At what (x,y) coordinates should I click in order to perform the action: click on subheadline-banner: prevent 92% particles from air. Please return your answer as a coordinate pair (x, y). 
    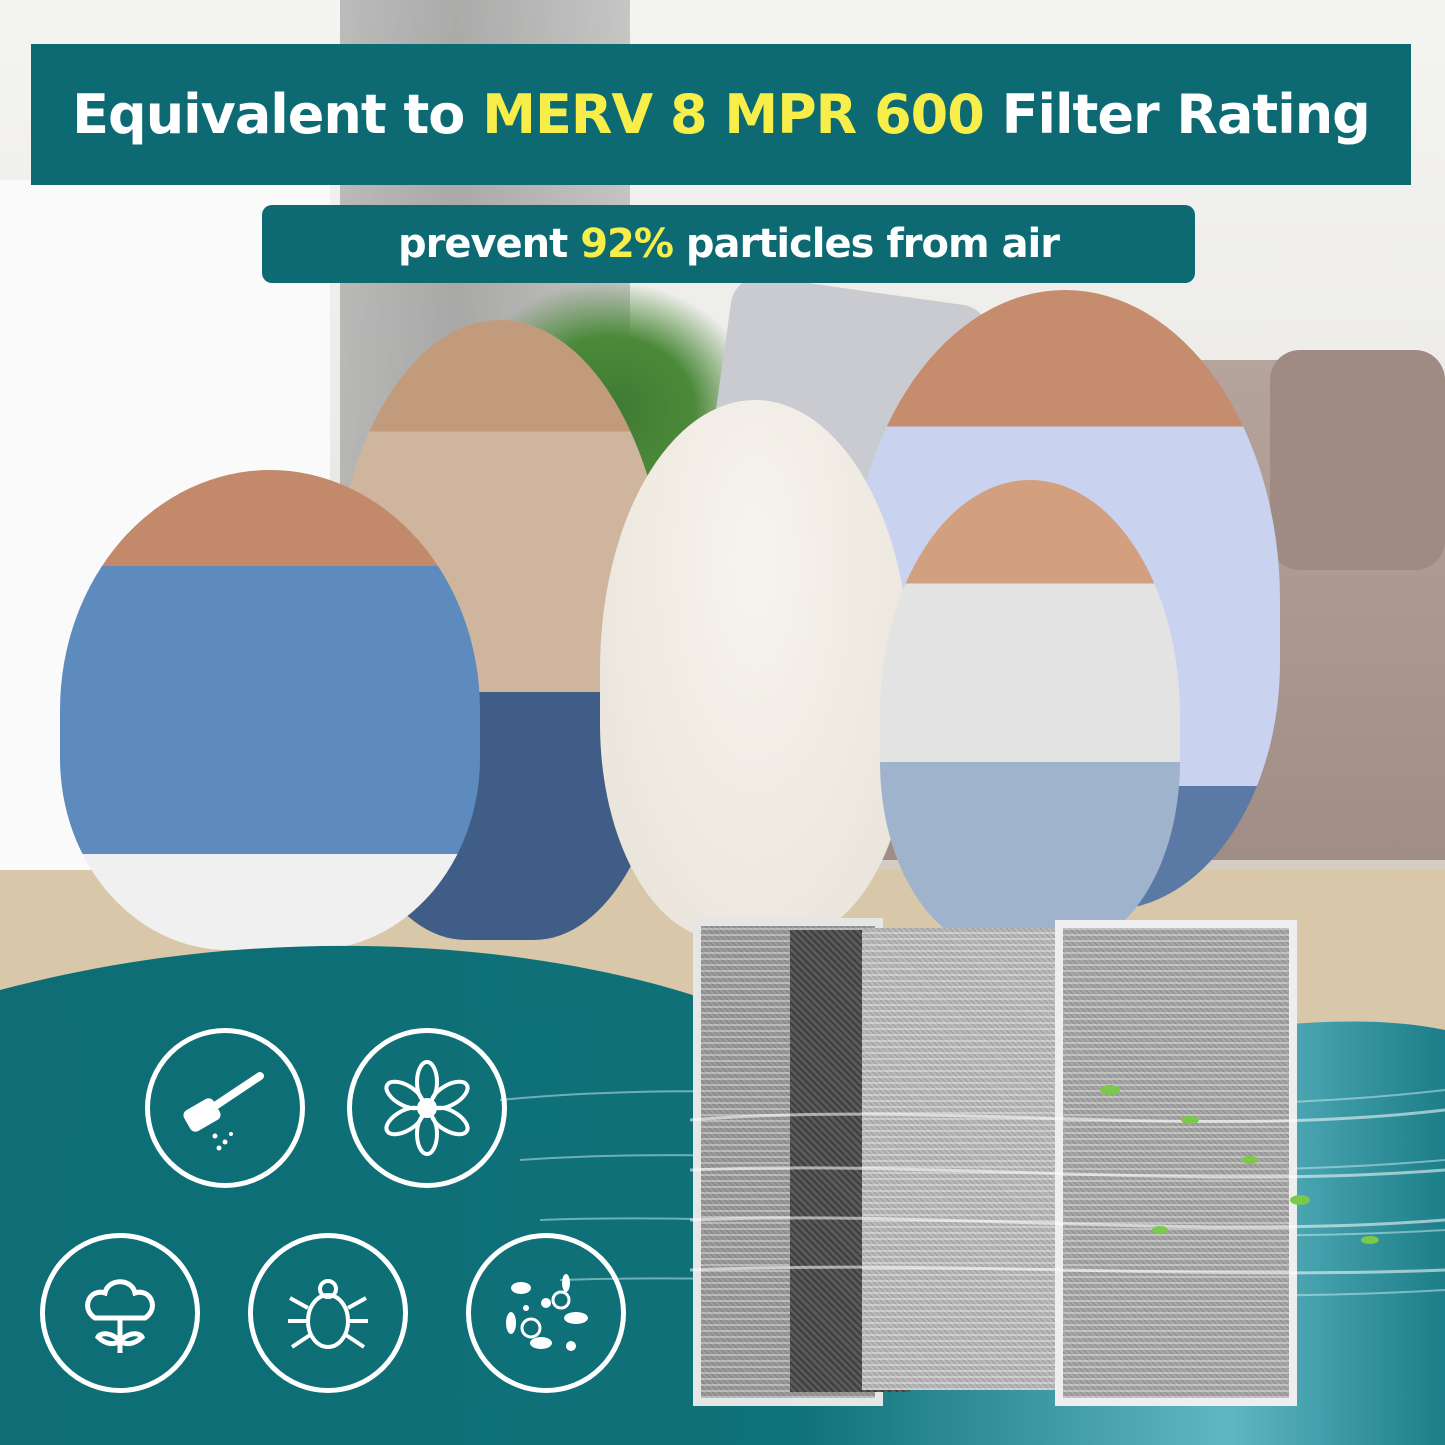
    Looking at the image, I should click on (728, 244).